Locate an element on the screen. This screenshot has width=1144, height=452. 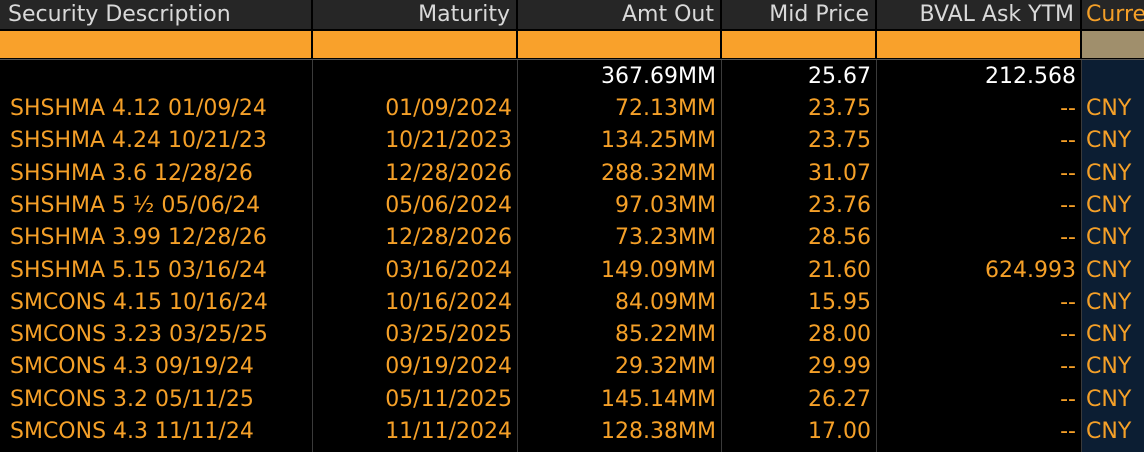
total-bval-ask-ytm: 212.568 is located at coordinates (1030, 76).